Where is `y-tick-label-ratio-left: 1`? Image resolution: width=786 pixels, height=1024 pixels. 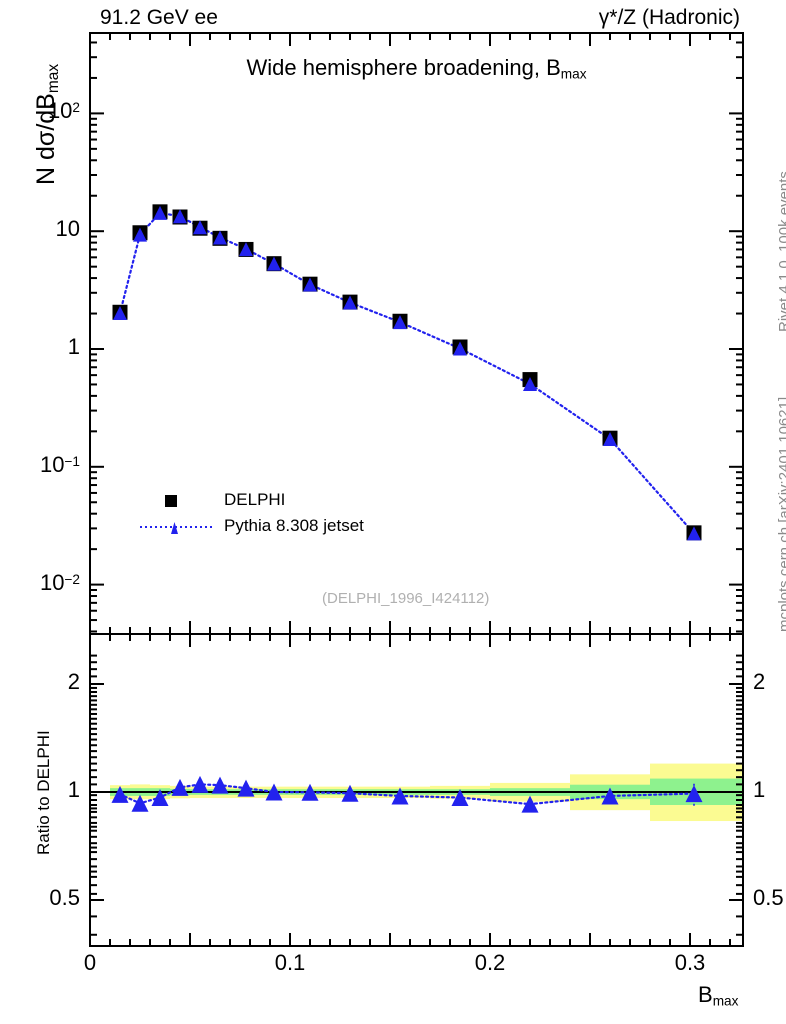 y-tick-label-ratio-left: 1 is located at coordinates (73, 789).